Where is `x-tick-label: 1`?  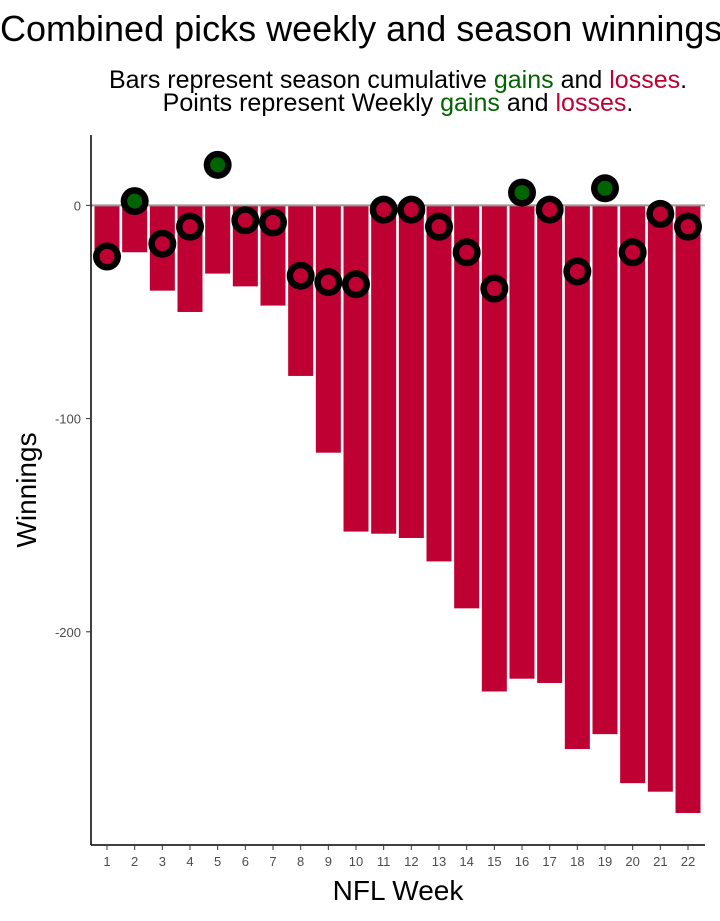 x-tick-label: 1 is located at coordinates (106, 861).